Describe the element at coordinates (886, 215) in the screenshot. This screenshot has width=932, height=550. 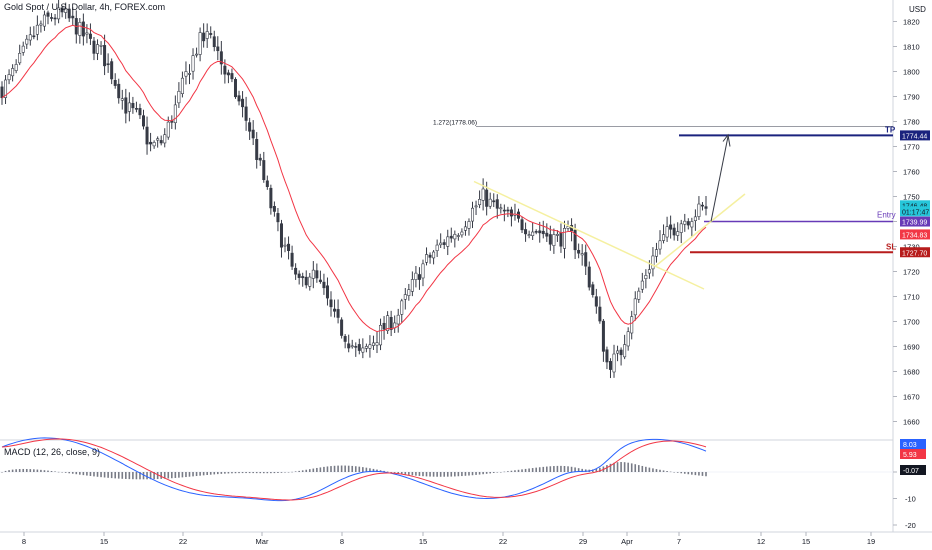
I see `entry-label: Entry` at that location.